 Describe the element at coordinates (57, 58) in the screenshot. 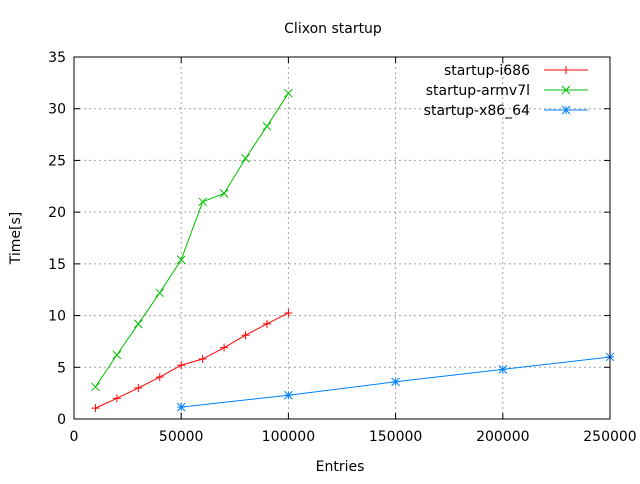

I see `y-tick-label: 35` at that location.